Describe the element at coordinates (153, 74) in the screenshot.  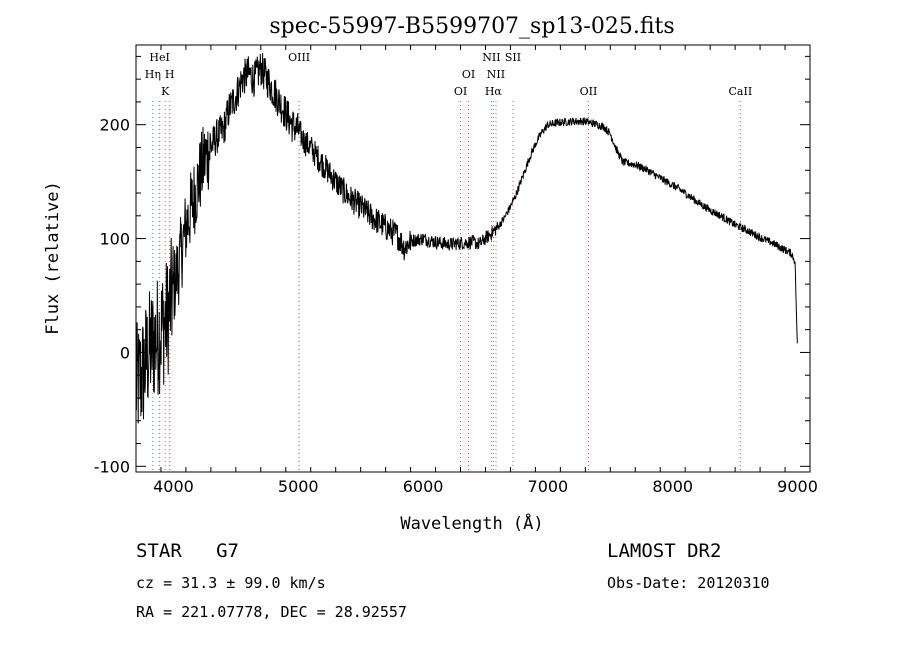
I see `line-marker-label: Hη` at that location.